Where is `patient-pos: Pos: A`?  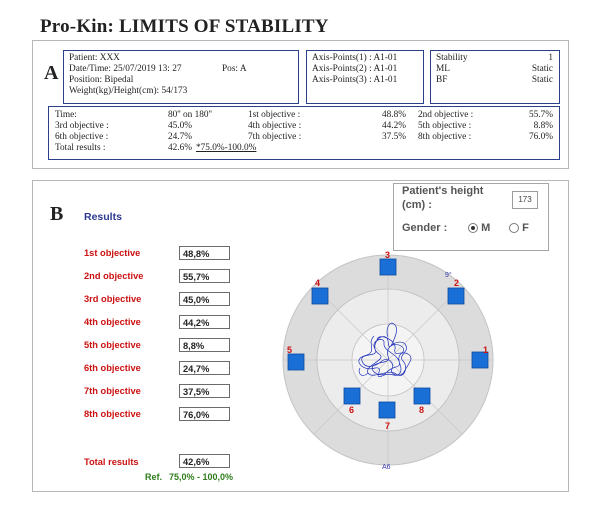
patient-pos: Pos: A is located at coordinates (234, 69).